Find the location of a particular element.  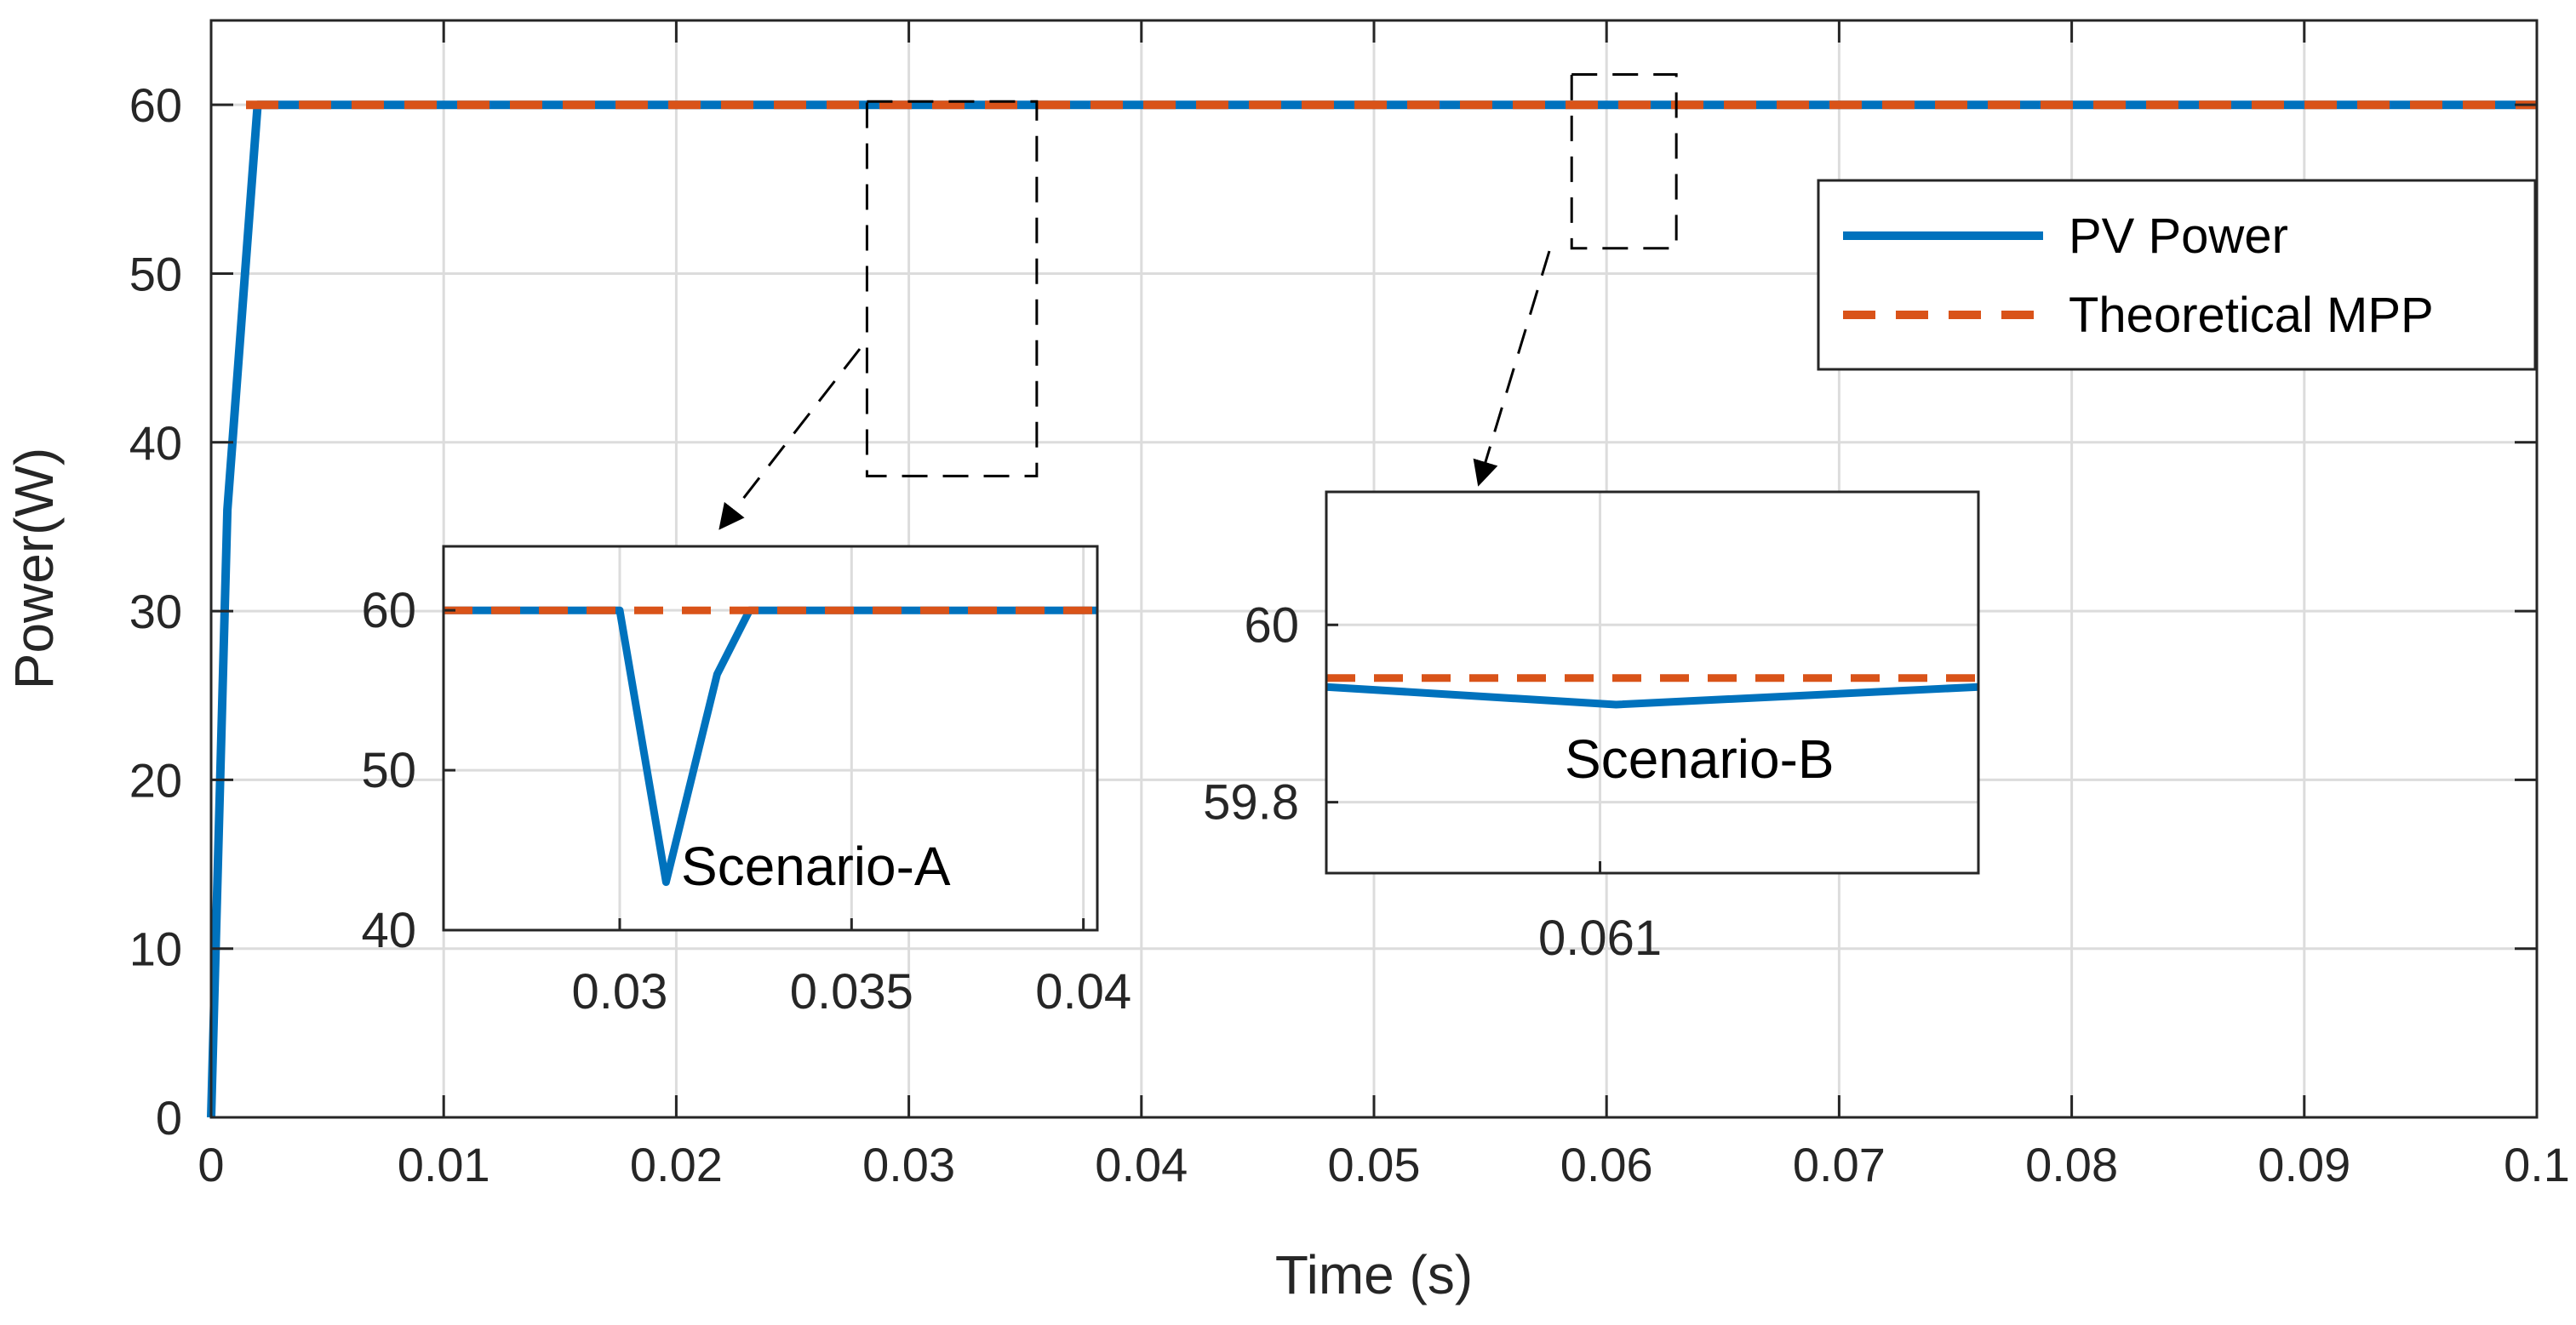

main-x-tick-label: 0 is located at coordinates (210, 1164).